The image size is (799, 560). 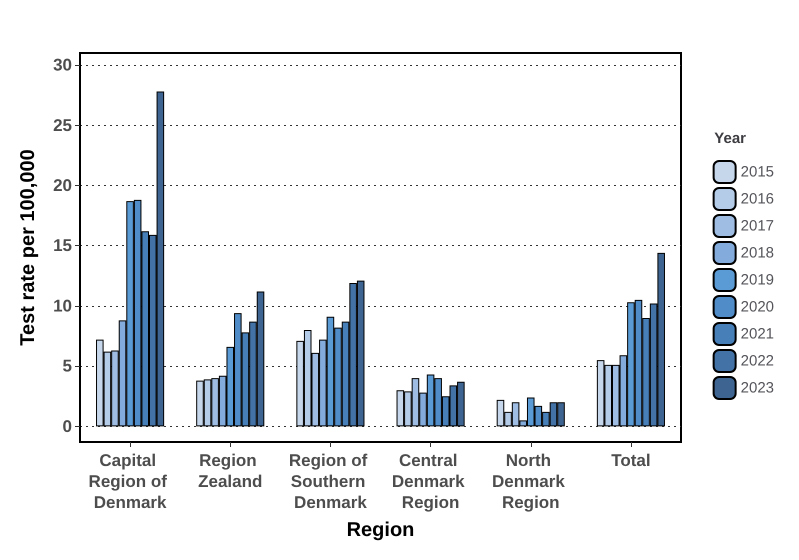 What do you see at coordinates (757, 388) in the screenshot?
I see `legend-label: 2023` at bounding box center [757, 388].